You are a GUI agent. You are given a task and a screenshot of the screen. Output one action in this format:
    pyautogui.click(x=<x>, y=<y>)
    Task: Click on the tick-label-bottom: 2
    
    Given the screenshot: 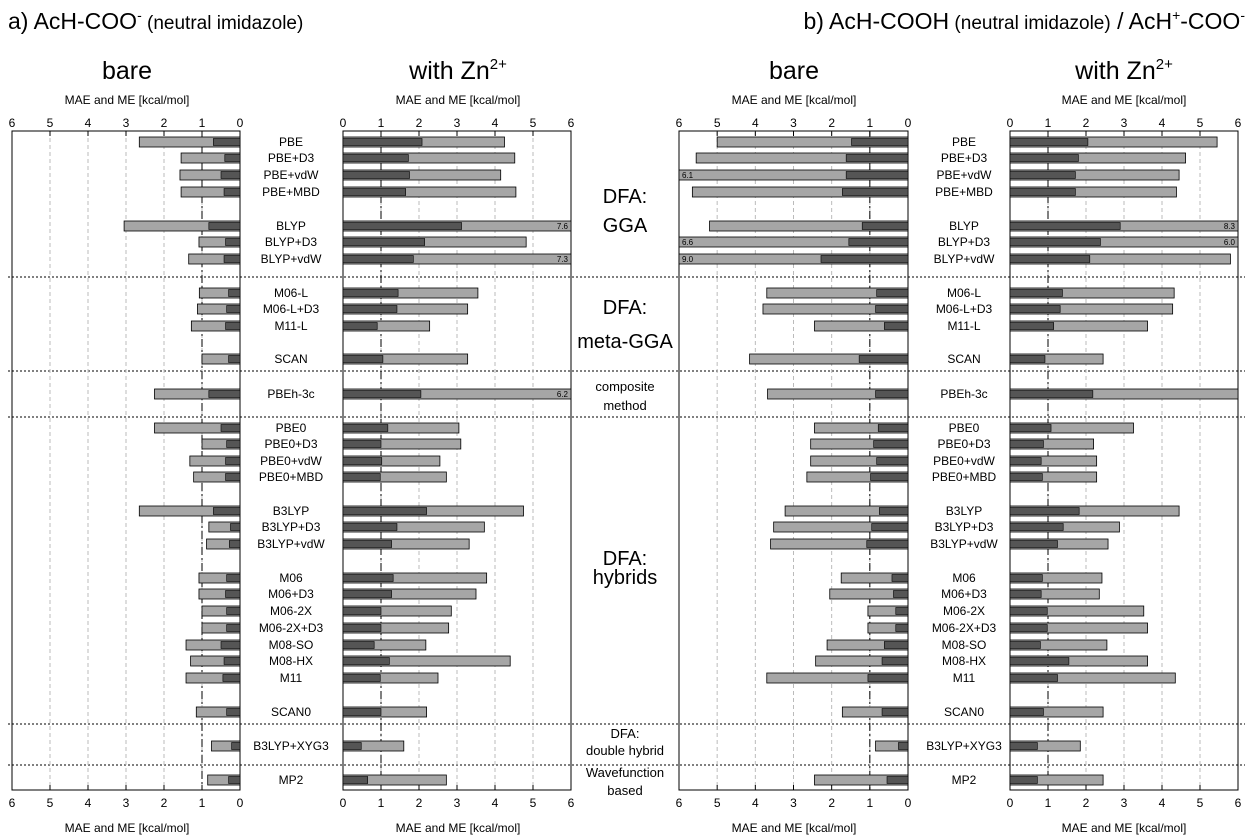 What is the action you would take?
    pyautogui.click(x=419, y=803)
    